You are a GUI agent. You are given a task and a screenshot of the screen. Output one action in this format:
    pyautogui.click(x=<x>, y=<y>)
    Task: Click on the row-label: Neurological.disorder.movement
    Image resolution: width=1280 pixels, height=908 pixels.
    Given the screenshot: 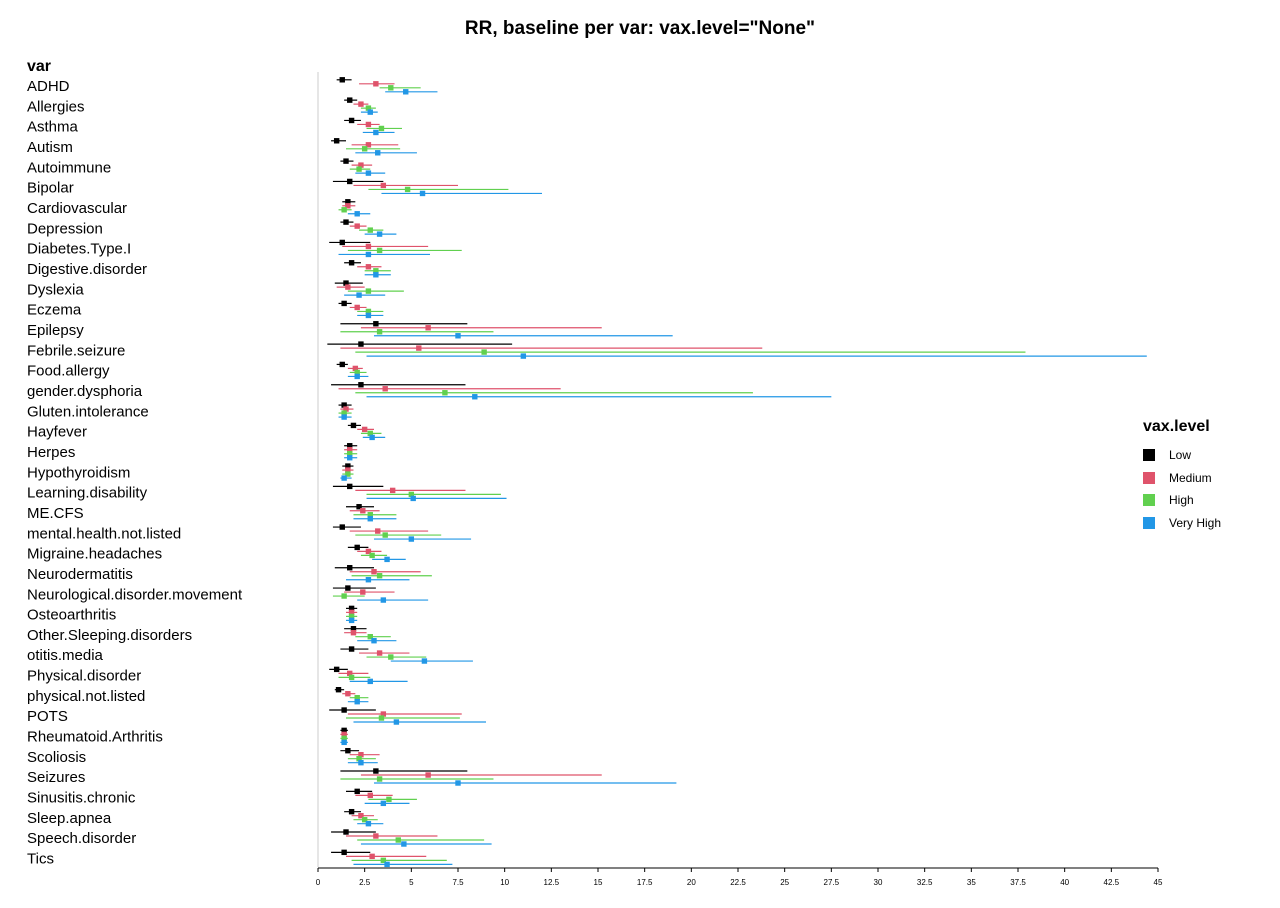 What is the action you would take?
    pyautogui.click(x=135, y=594)
    